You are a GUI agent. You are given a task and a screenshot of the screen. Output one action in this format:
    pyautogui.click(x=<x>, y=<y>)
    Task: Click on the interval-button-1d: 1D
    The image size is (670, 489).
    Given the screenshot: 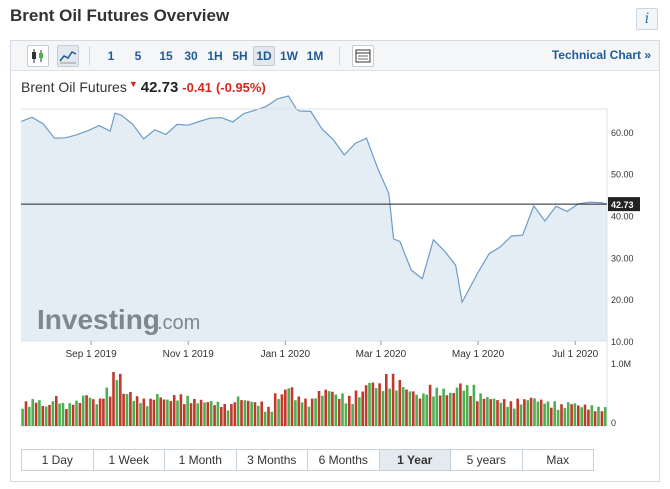 What is the action you would take?
    pyautogui.click(x=264, y=56)
    